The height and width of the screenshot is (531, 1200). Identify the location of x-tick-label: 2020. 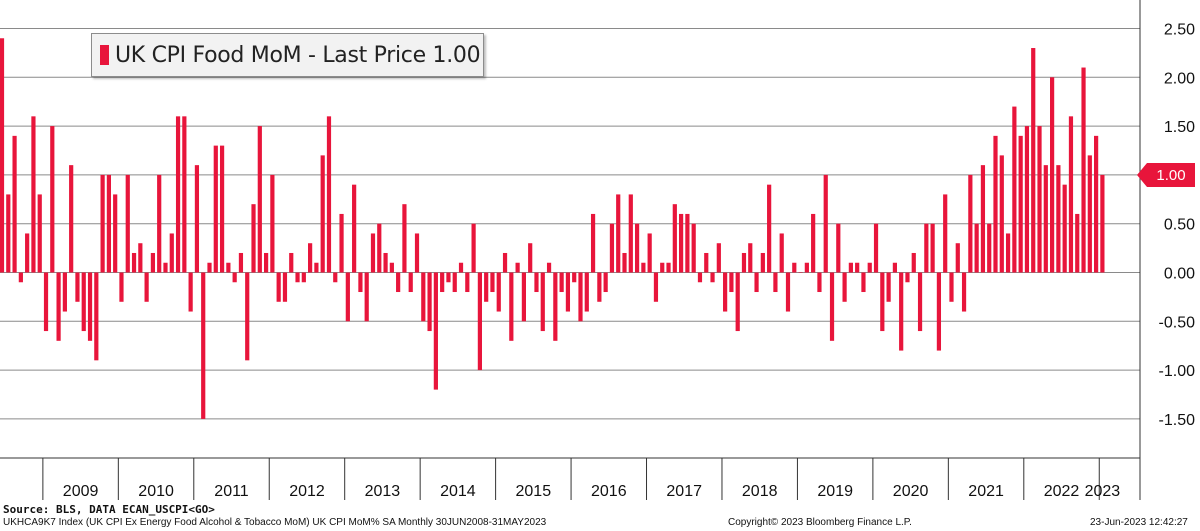
(911, 491).